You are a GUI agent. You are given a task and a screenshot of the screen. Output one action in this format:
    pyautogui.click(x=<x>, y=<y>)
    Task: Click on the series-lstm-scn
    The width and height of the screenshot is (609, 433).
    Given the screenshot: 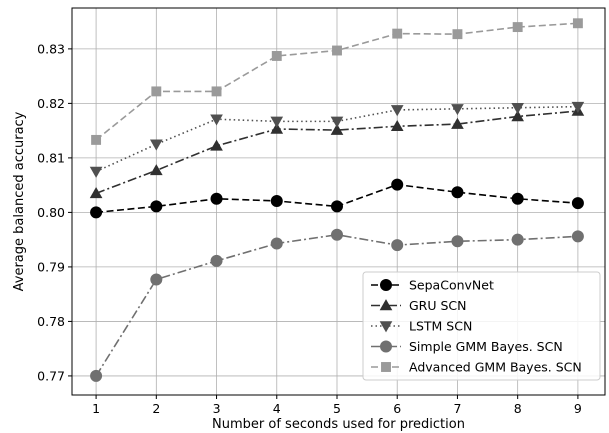 What is the action you would take?
    pyautogui.click(x=337, y=139)
    